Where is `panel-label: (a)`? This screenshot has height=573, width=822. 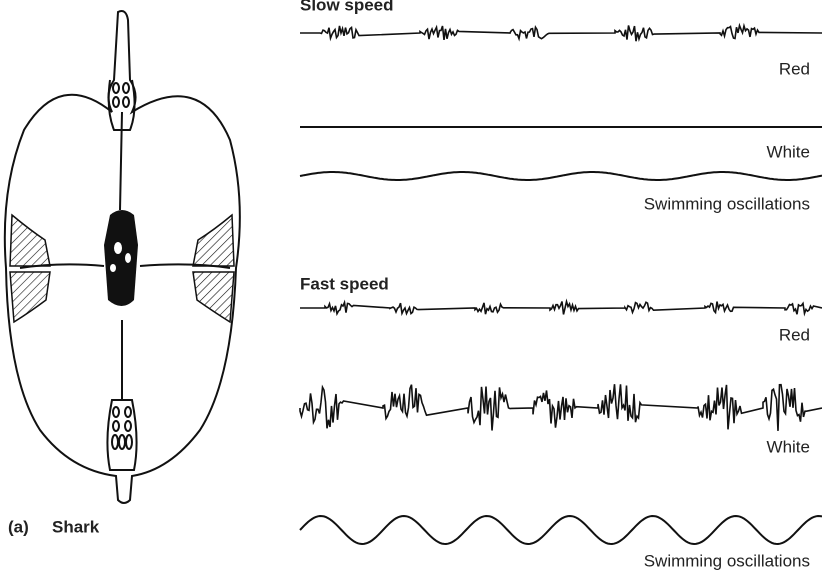 panel-label: (a) is located at coordinates (18, 526).